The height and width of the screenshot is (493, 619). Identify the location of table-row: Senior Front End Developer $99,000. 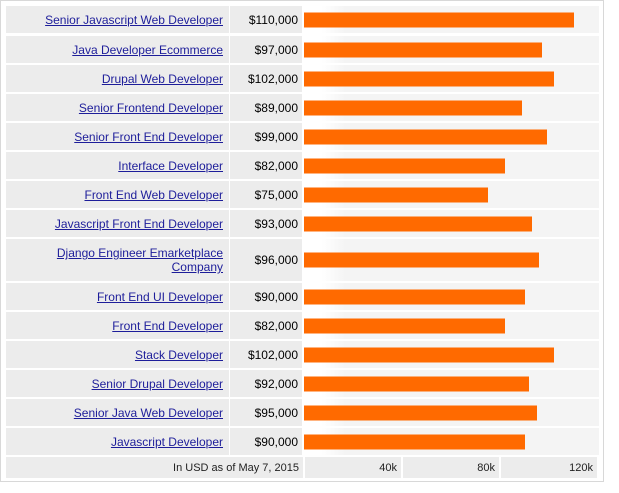
(302, 136).